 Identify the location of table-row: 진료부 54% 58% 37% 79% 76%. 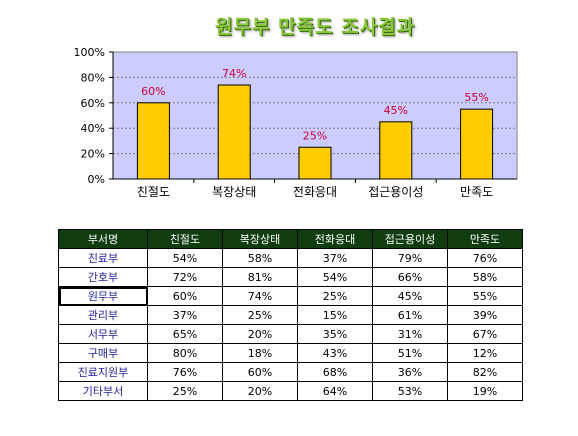
(290, 258).